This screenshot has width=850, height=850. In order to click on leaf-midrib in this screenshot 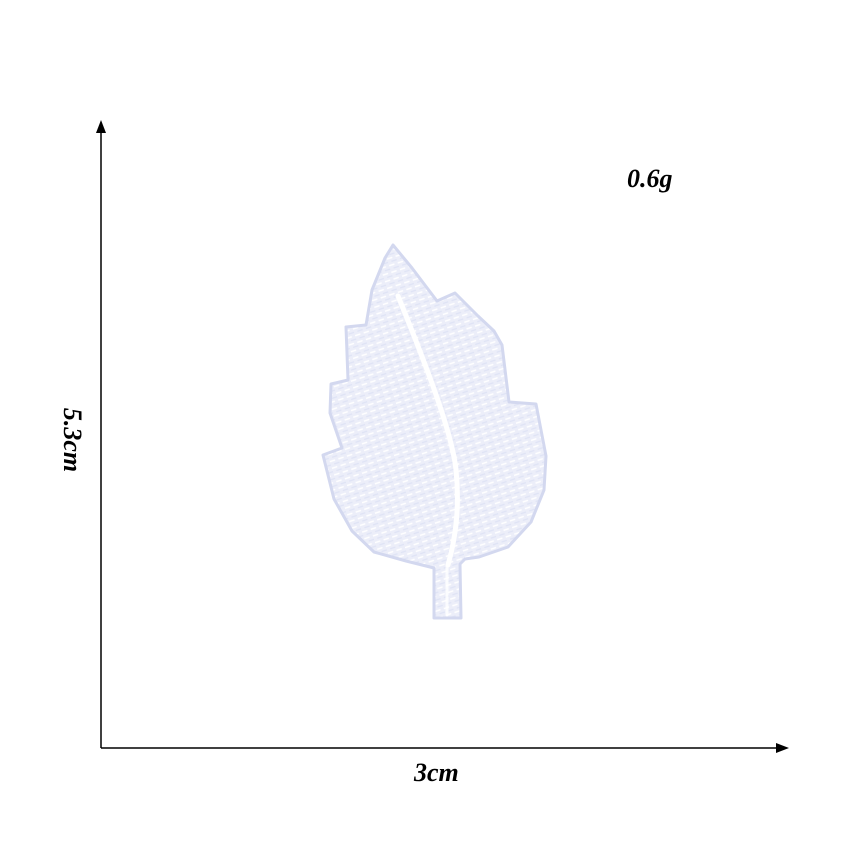, I will do `click(427, 430)`.